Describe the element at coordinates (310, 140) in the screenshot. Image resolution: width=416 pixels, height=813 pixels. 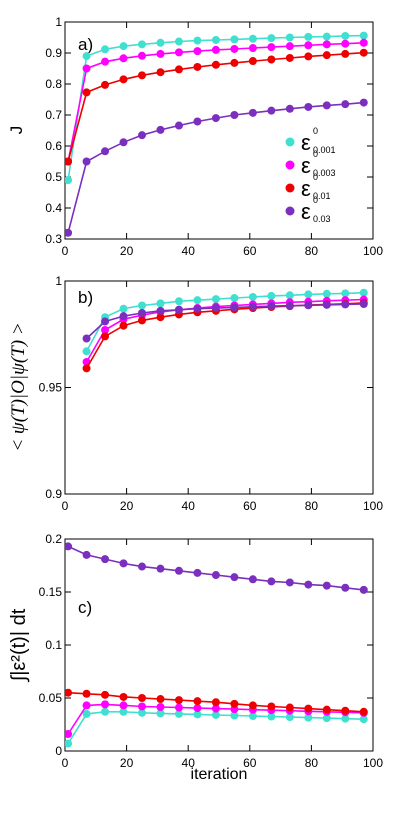
I see `legend-entry-1: ε 0 0.001` at that location.